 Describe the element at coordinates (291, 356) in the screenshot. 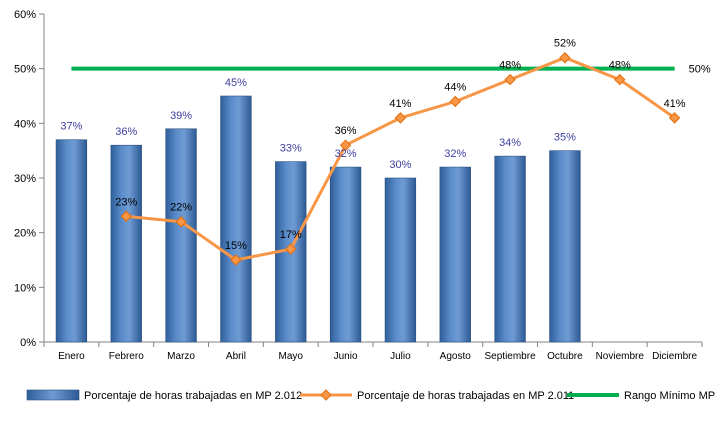

I see `x-tick-label: Mayo` at that location.